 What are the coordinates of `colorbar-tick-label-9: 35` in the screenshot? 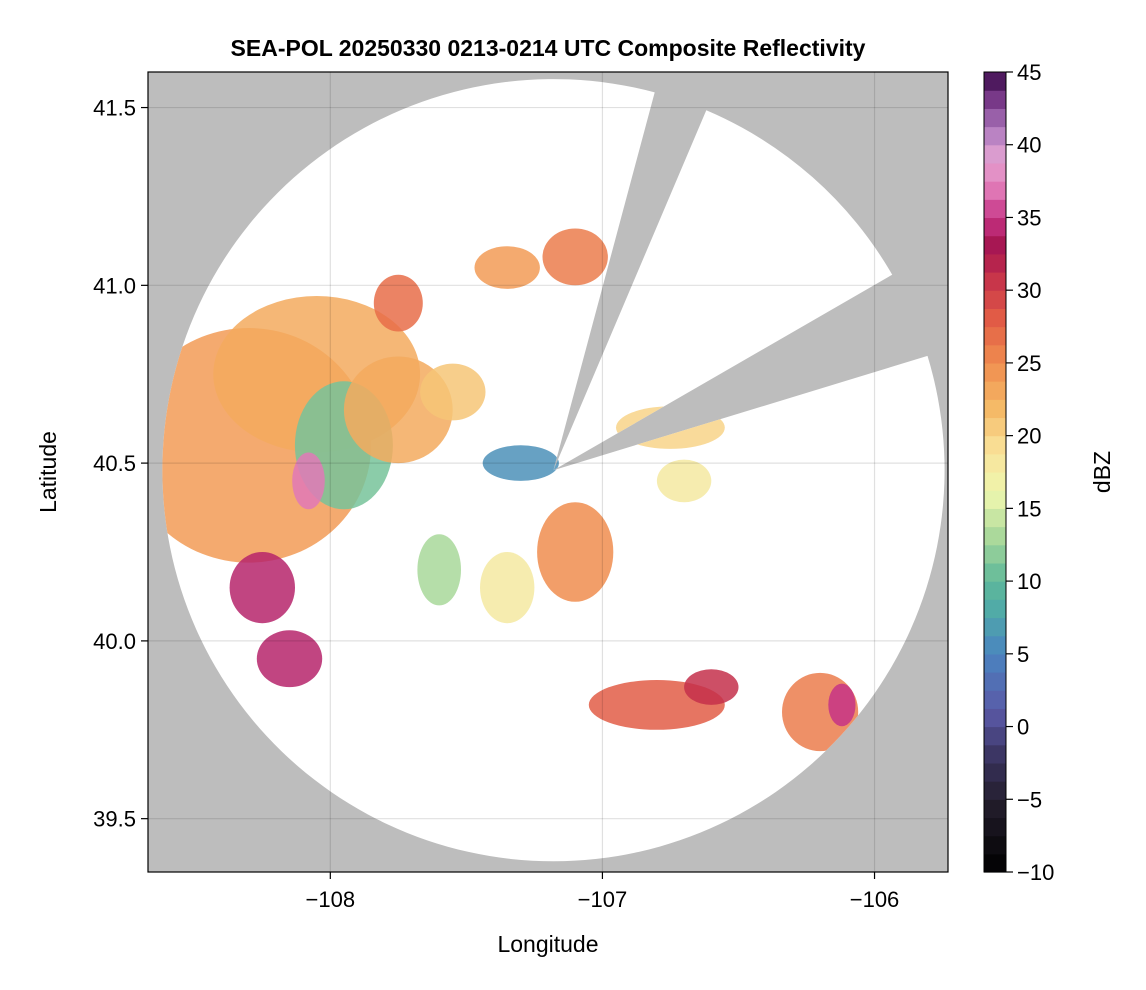 It's located at (1029, 217).